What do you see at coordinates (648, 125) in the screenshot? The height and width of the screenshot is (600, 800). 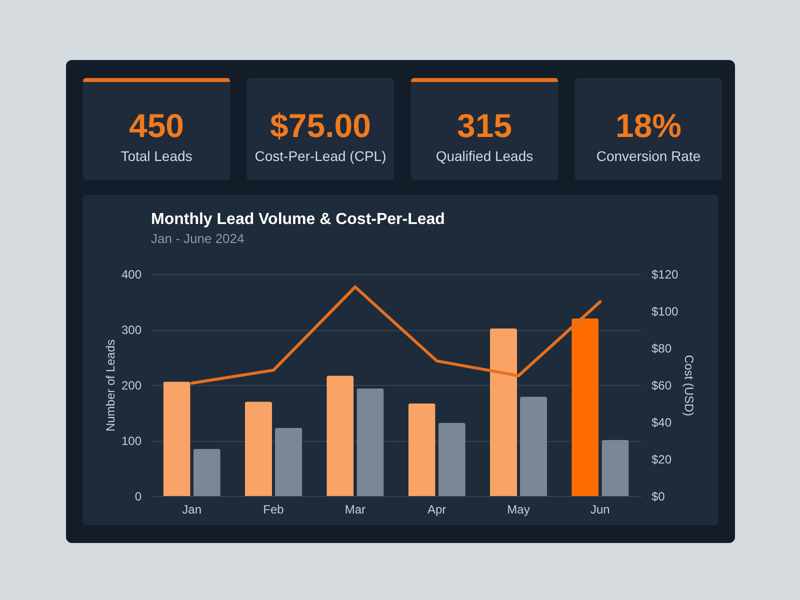 I see `text: 18%` at bounding box center [648, 125].